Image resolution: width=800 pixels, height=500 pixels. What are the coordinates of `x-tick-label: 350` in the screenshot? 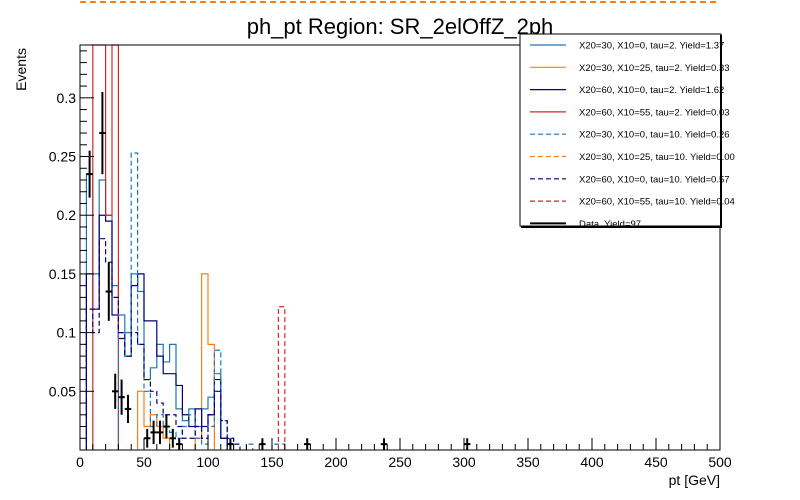 It's located at (528, 462).